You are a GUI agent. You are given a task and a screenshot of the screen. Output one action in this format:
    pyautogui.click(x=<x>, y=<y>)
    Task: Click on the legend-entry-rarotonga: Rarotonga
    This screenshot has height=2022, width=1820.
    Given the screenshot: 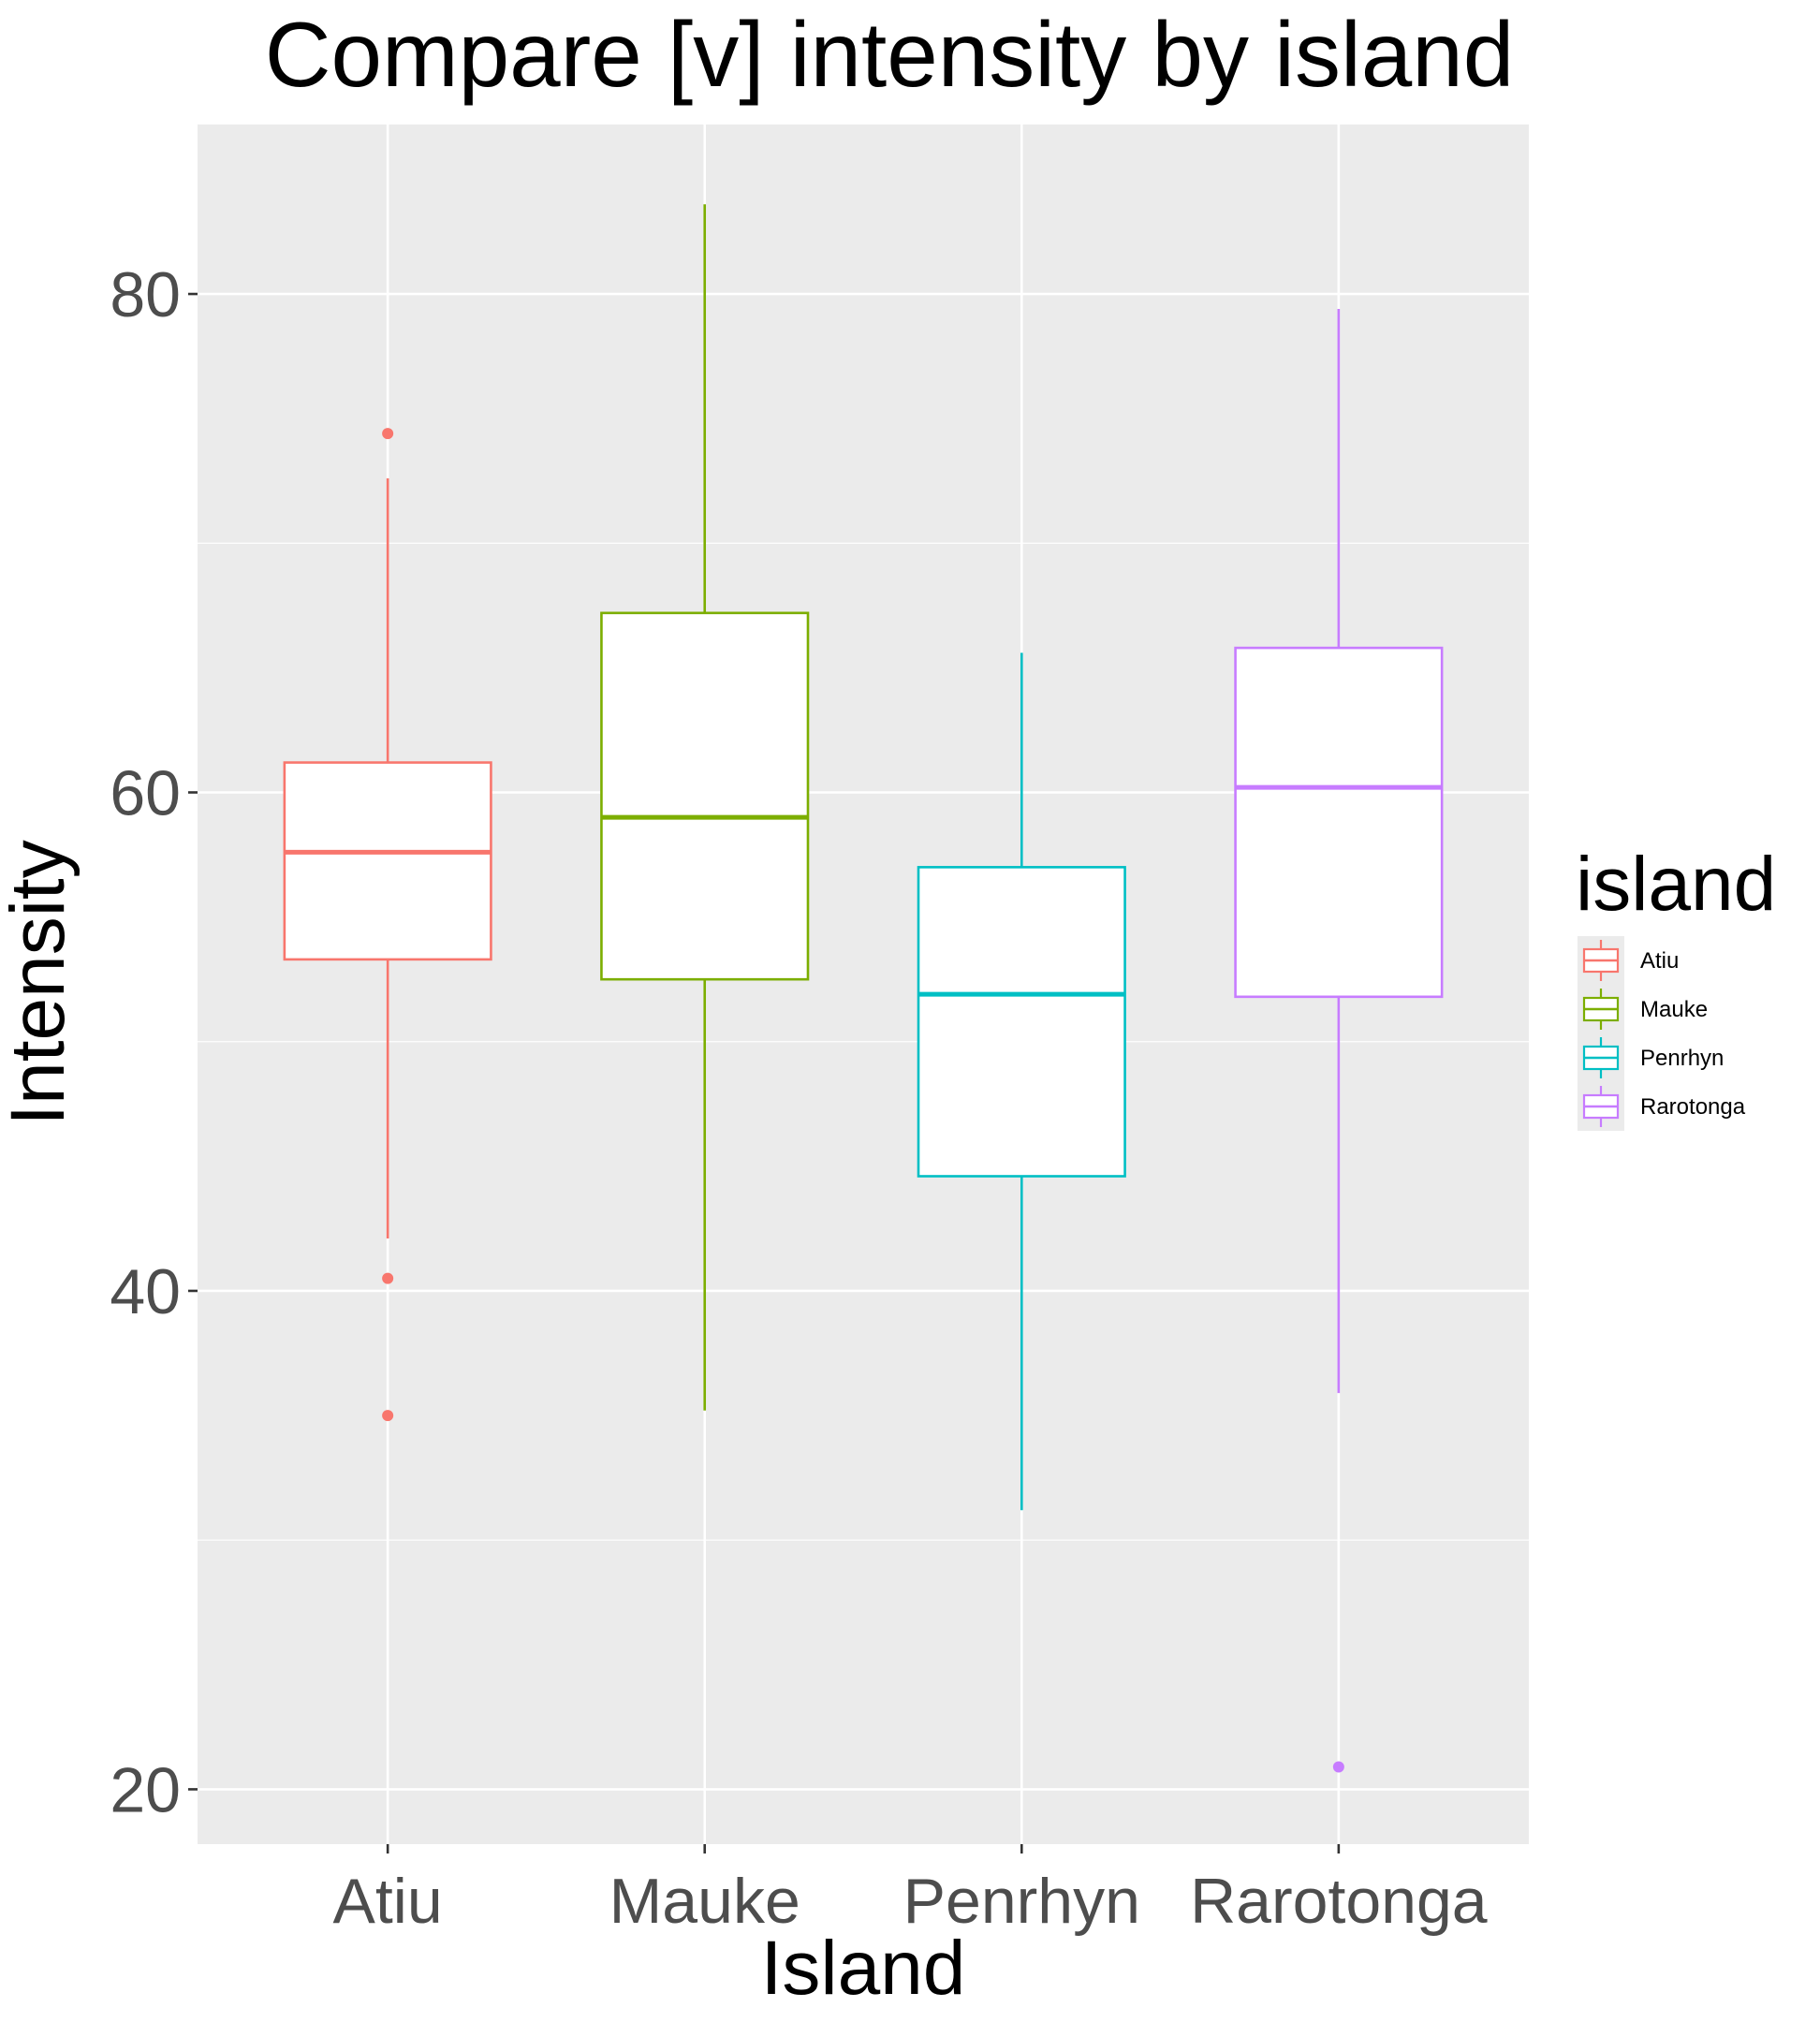 What is the action you would take?
    pyautogui.click(x=1664, y=1106)
    